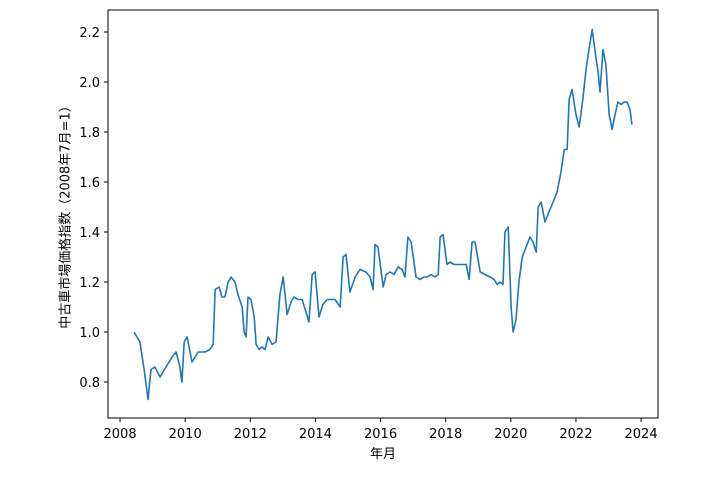 This screenshot has width=710, height=478. What do you see at coordinates (445, 434) in the screenshot?
I see `x-tick-label: 2018` at bounding box center [445, 434].